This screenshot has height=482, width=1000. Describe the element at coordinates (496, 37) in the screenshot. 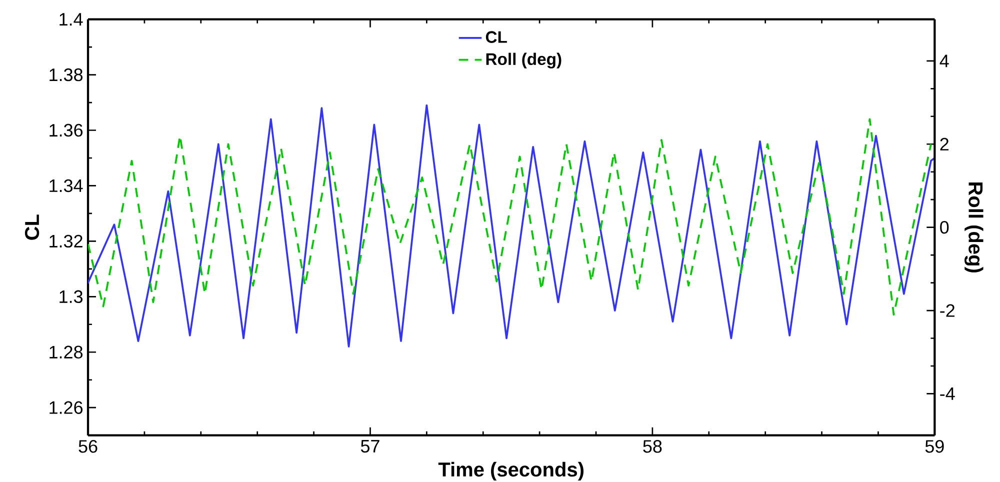

I see `legend-label: CL` at that location.